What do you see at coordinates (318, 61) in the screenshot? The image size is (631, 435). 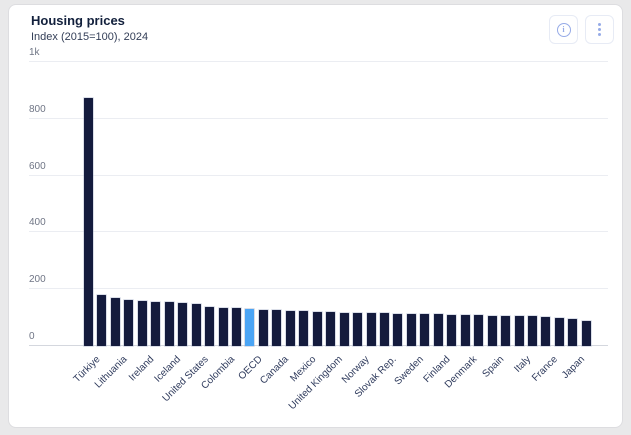 I see `gridline-1k` at bounding box center [318, 61].